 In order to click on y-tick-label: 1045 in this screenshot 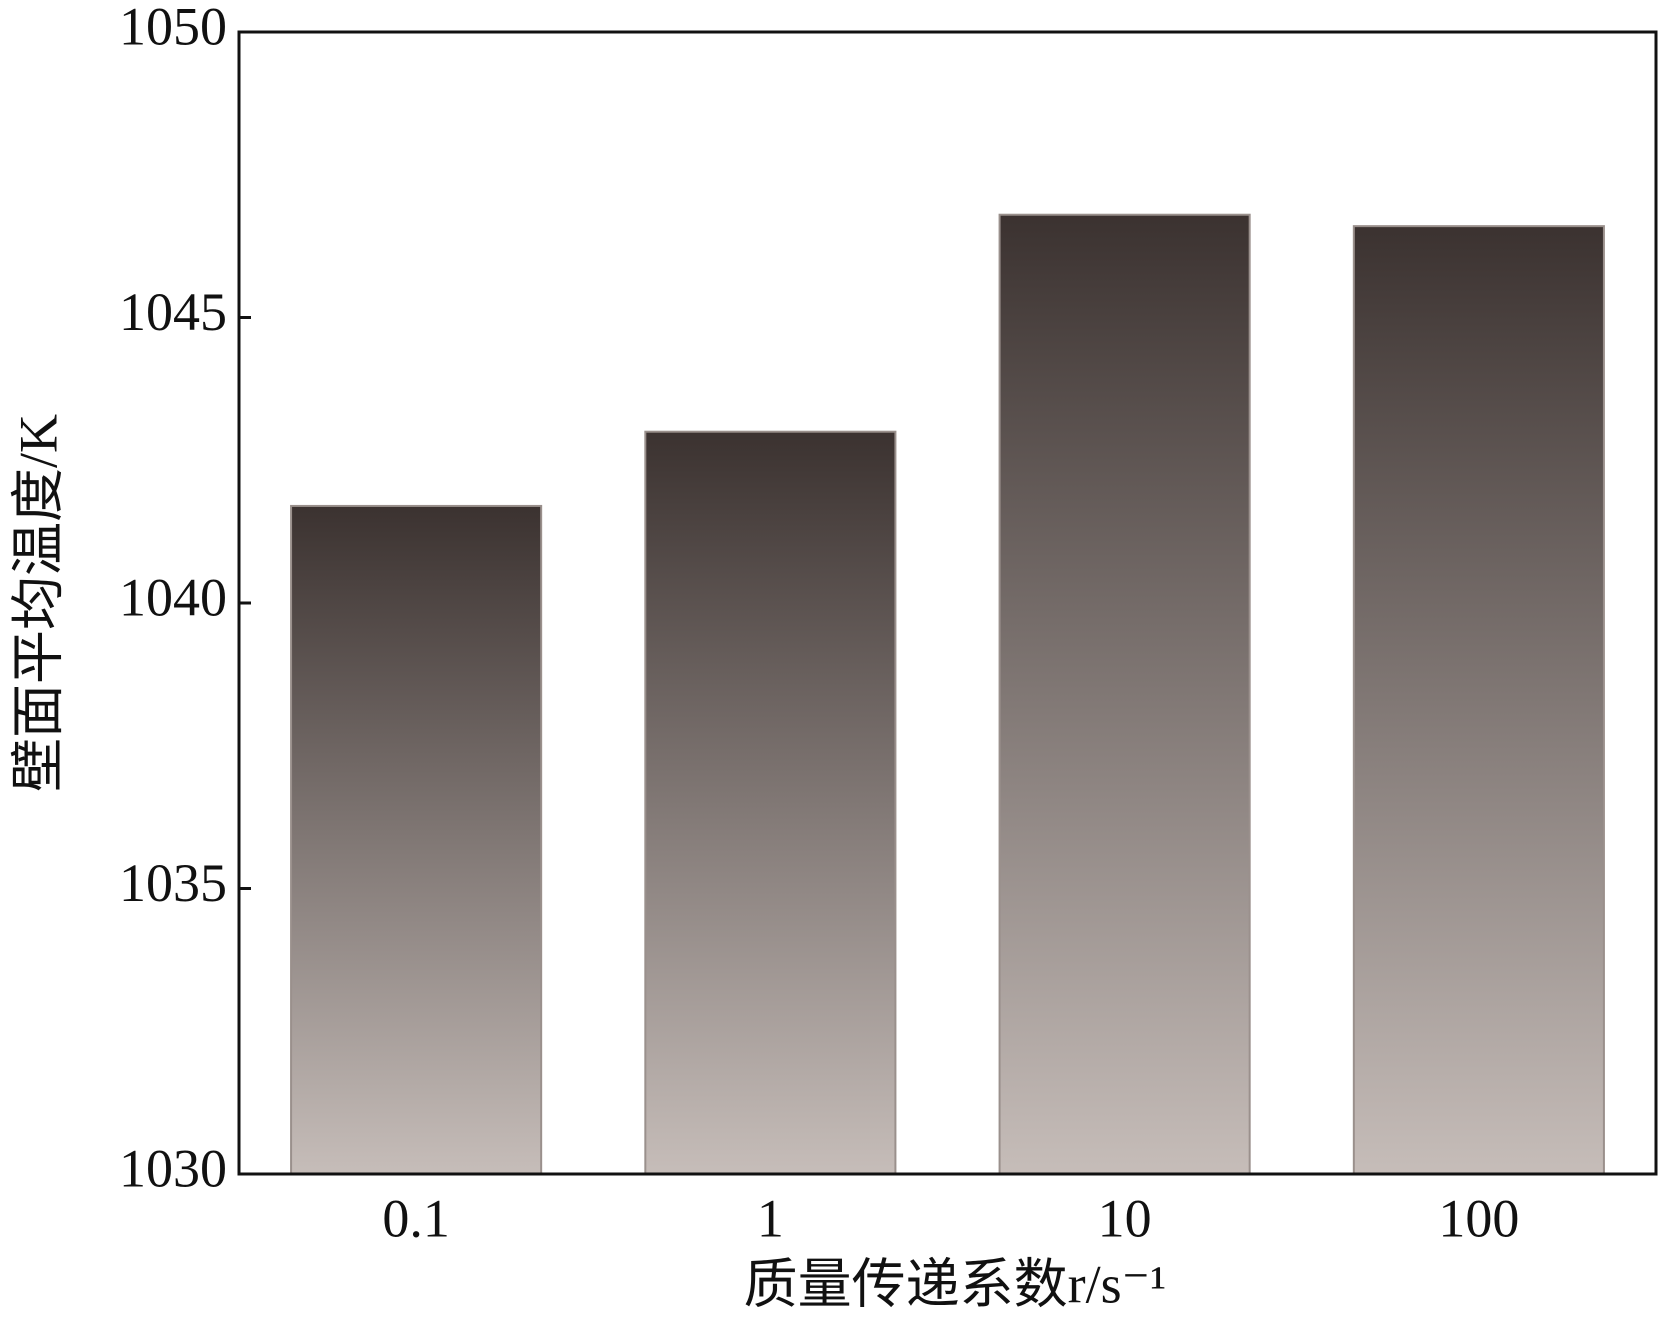, I will do `click(173, 312)`.